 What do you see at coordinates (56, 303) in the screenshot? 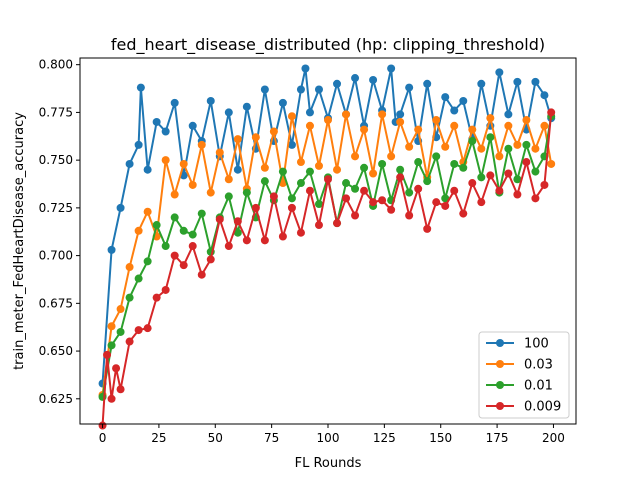
I see `y-tick-label: 0.675` at bounding box center [56, 303].